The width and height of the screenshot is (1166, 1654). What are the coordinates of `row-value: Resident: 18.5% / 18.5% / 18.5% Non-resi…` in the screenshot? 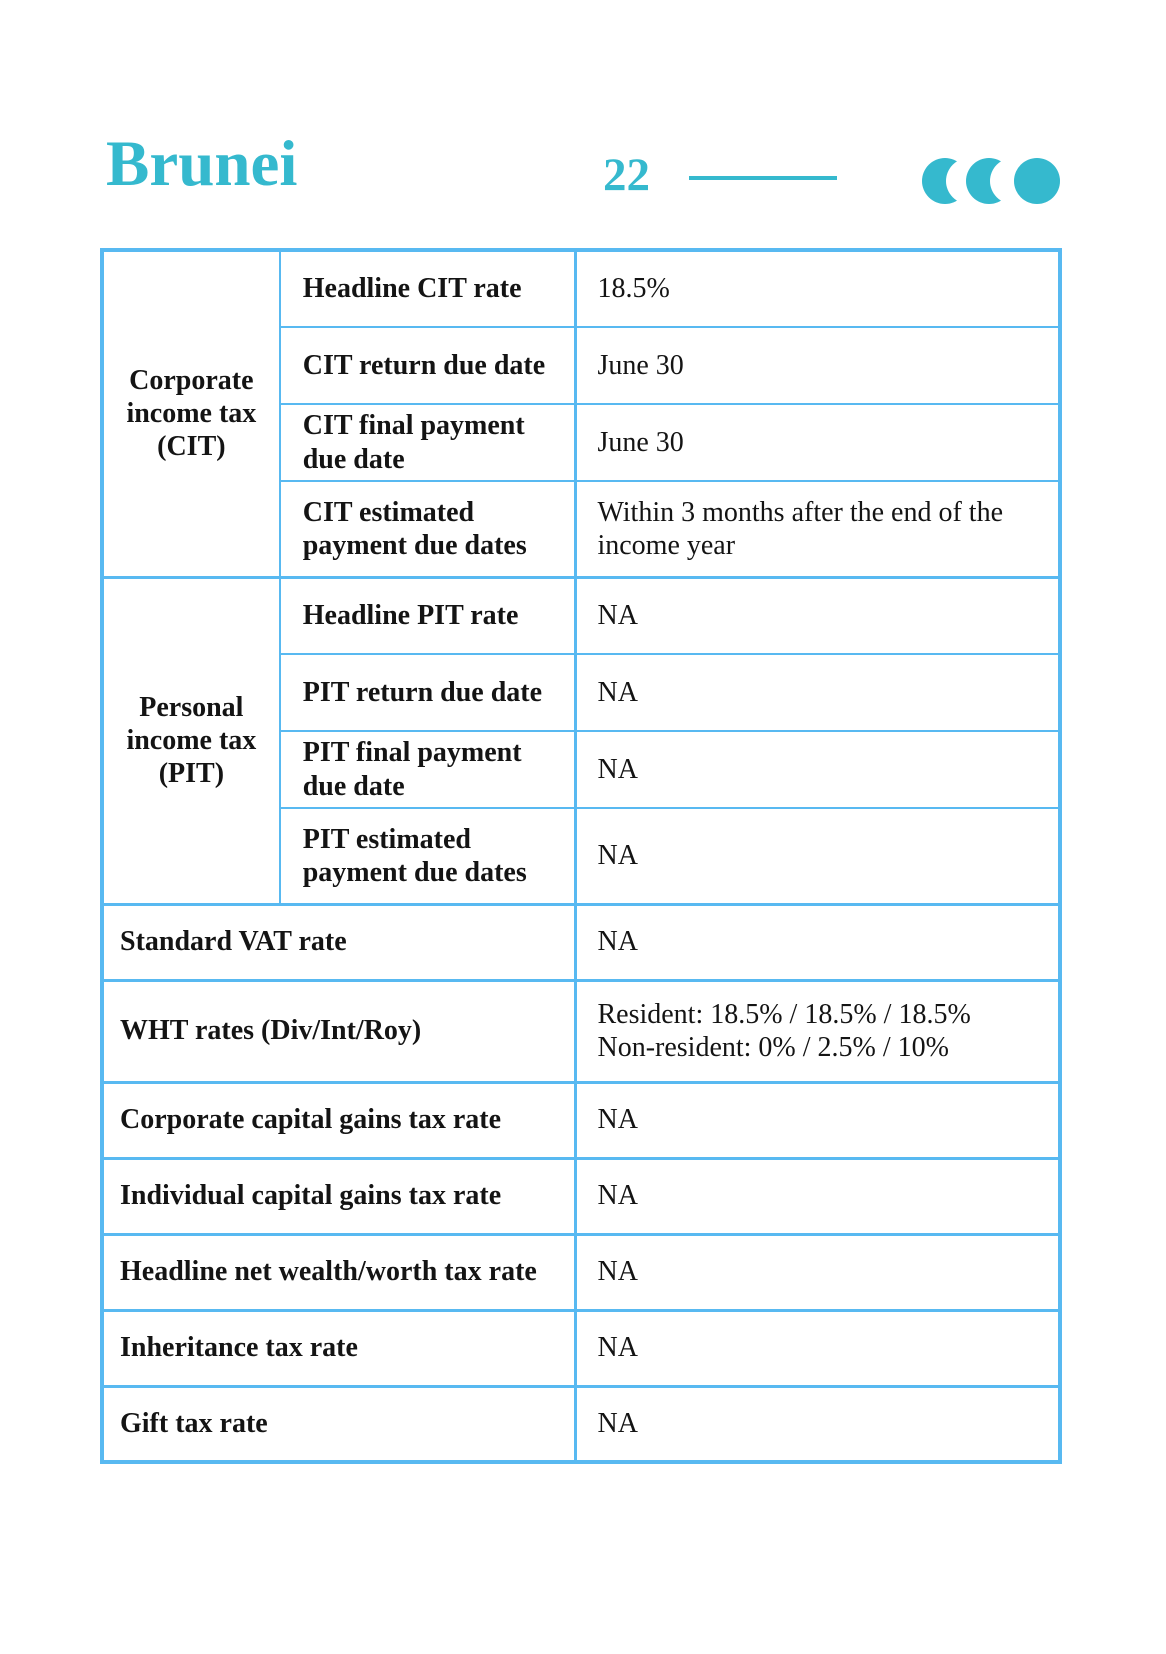 It's located at (817, 1030).